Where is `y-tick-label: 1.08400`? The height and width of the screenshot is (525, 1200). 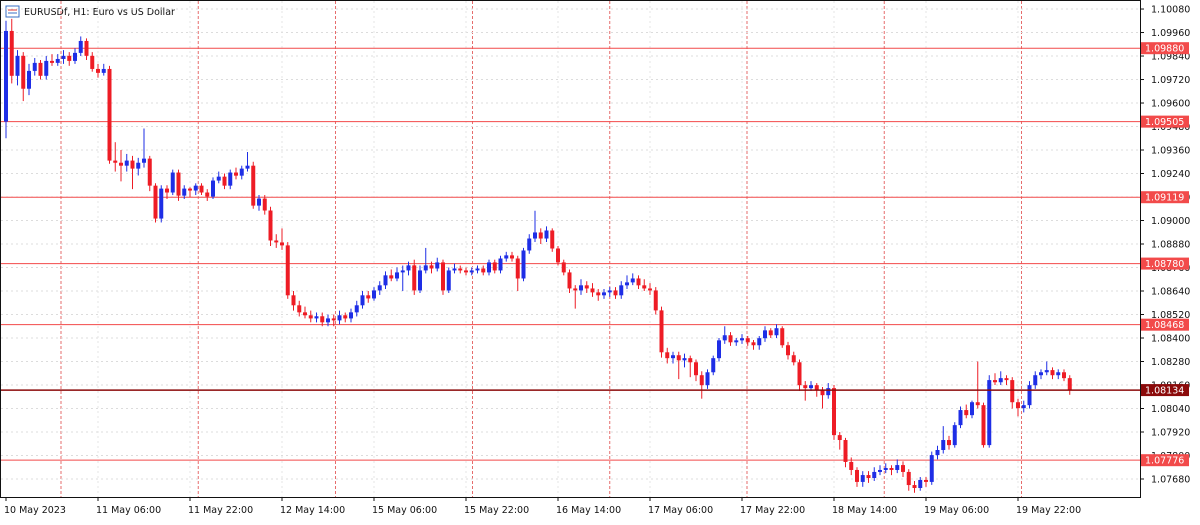
y-tick-label: 1.08400 is located at coordinates (1170, 338).